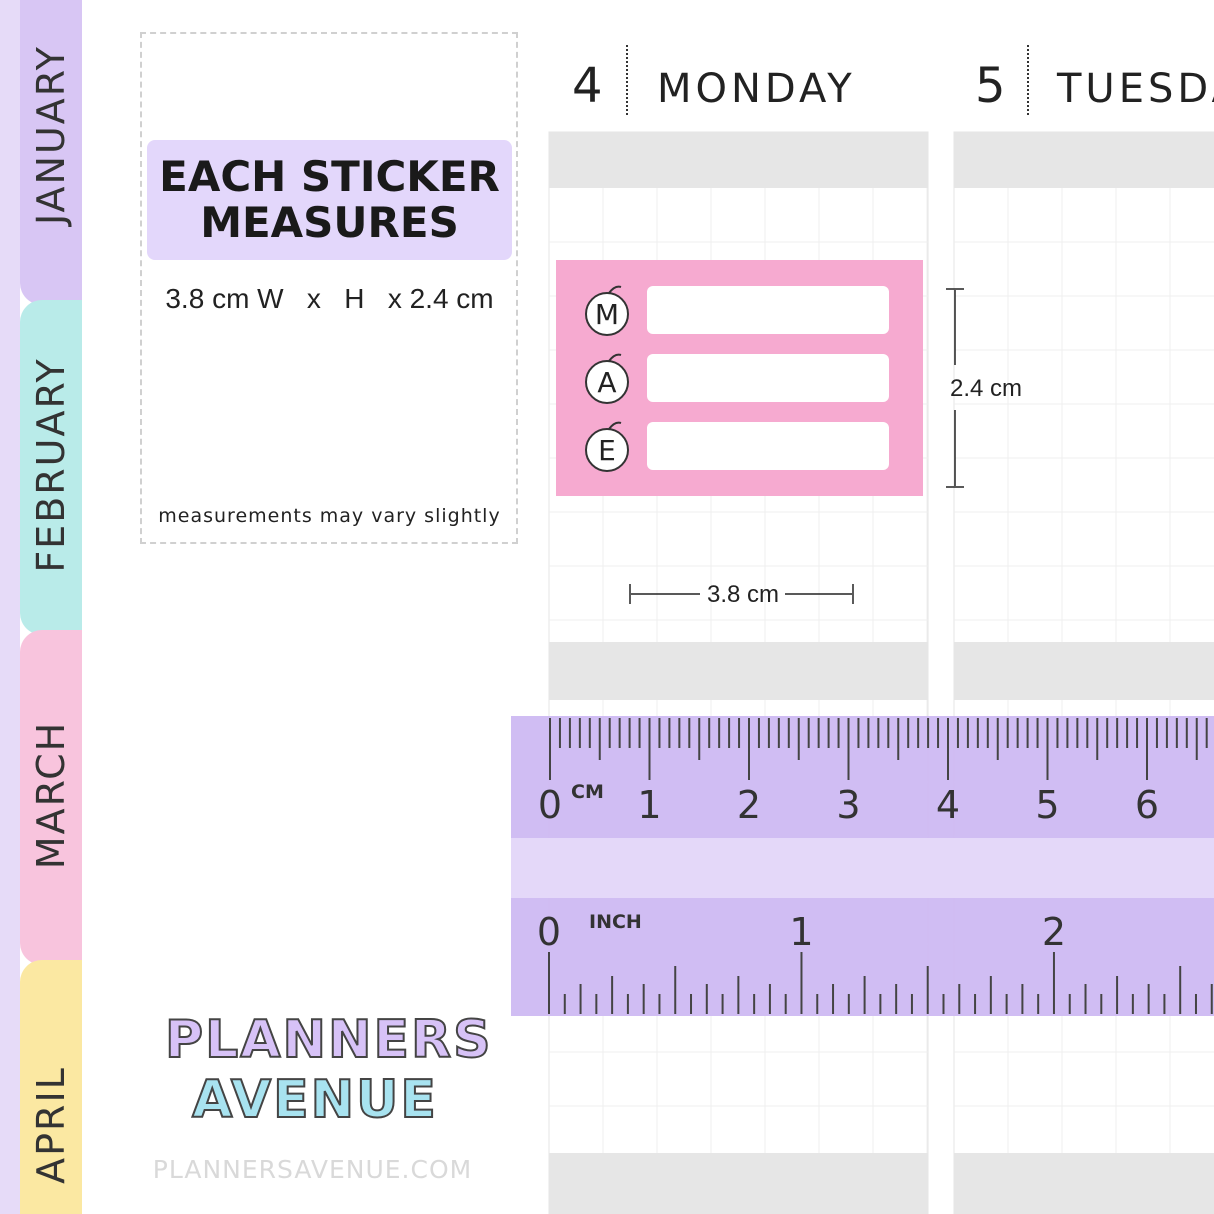 The image size is (1214, 1214). I want to click on cm-unit: CM, so click(587, 792).